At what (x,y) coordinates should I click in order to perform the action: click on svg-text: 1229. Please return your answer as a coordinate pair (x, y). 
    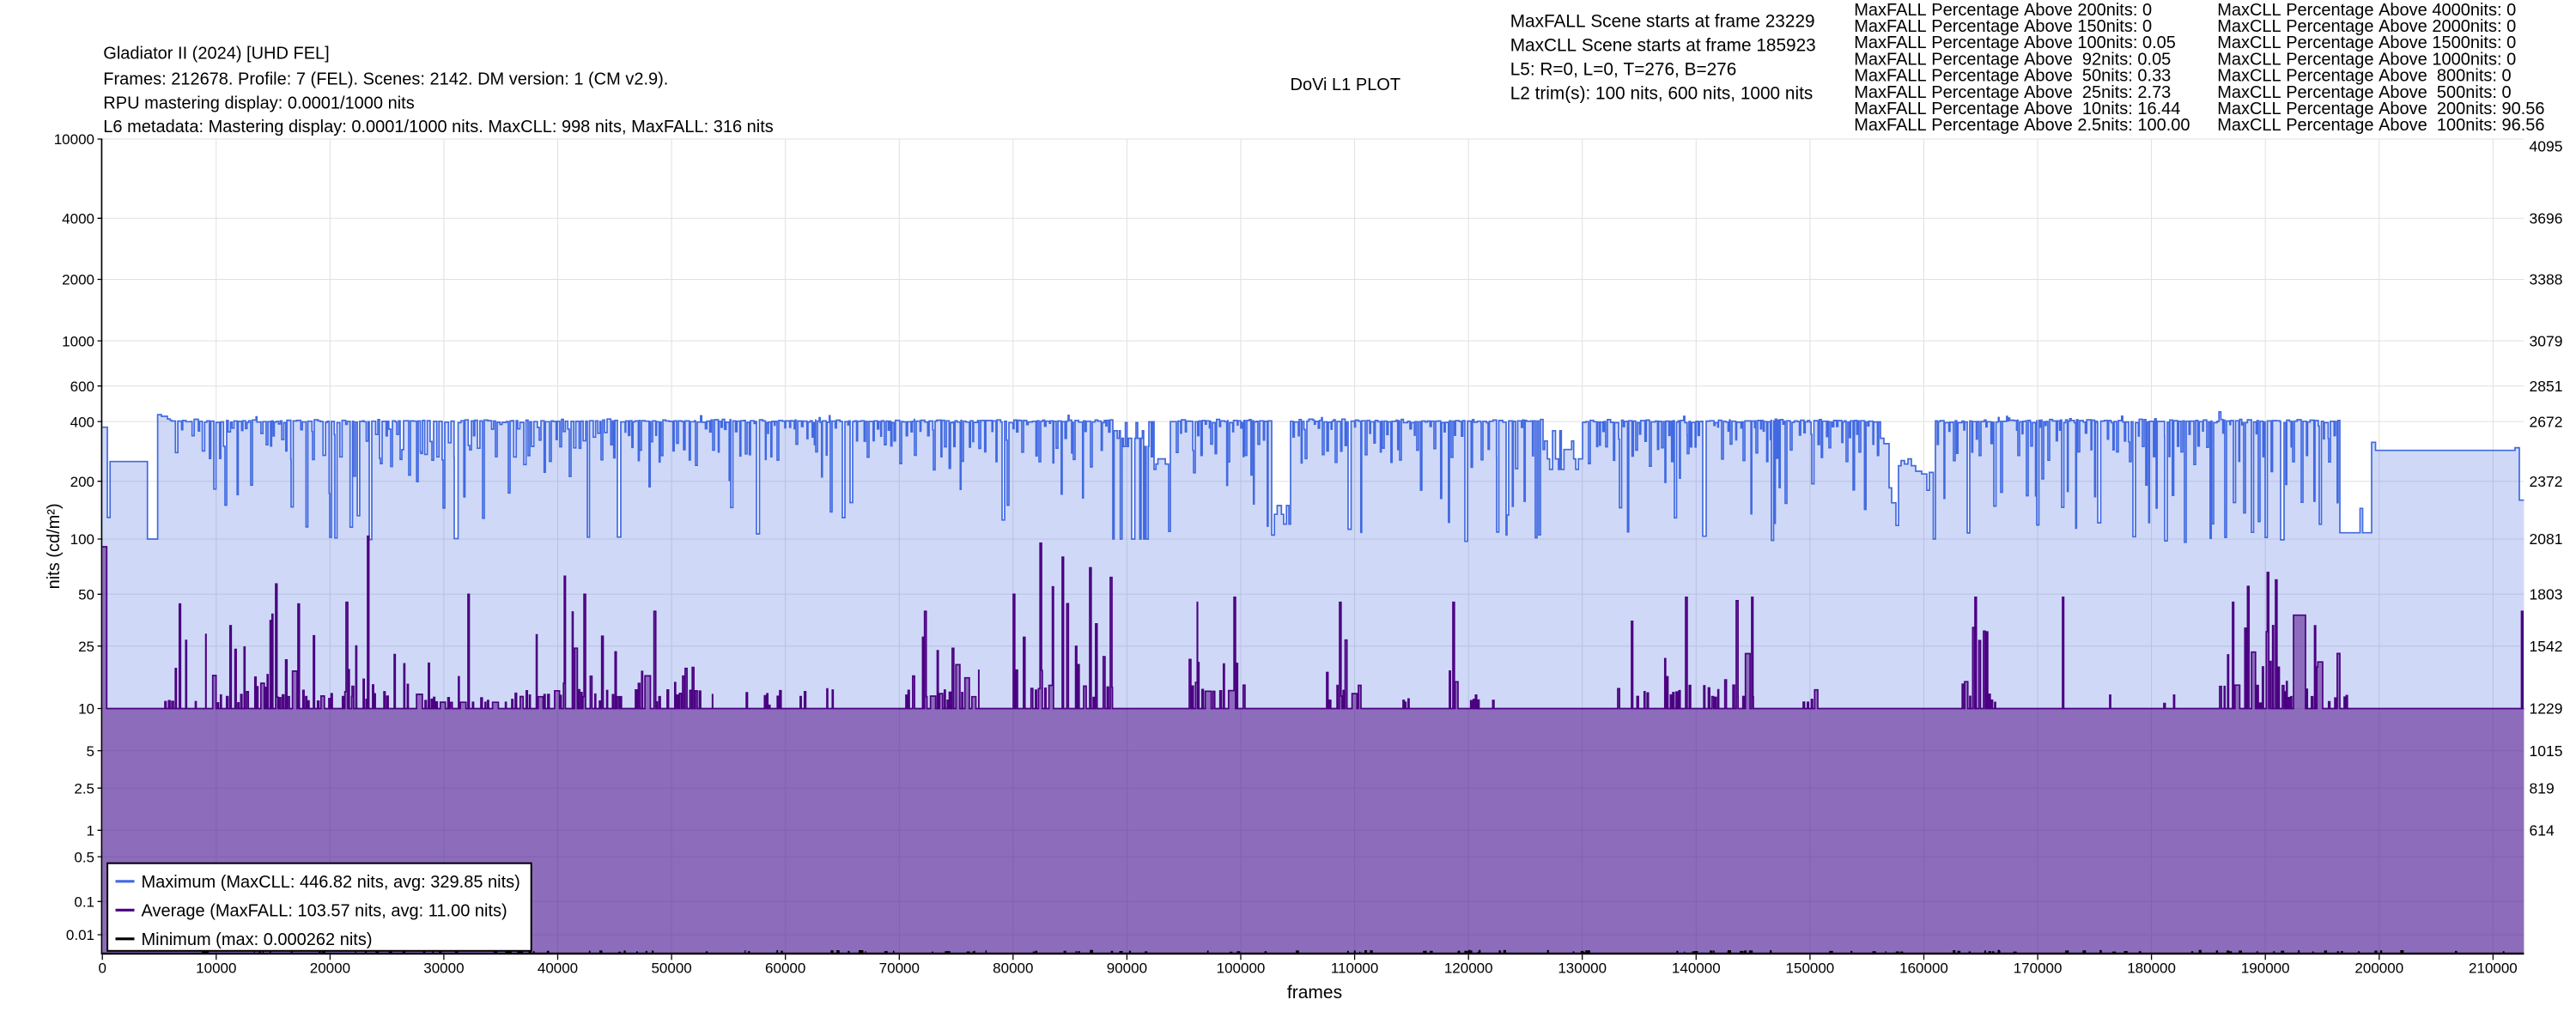
    Looking at the image, I should click on (2546, 709).